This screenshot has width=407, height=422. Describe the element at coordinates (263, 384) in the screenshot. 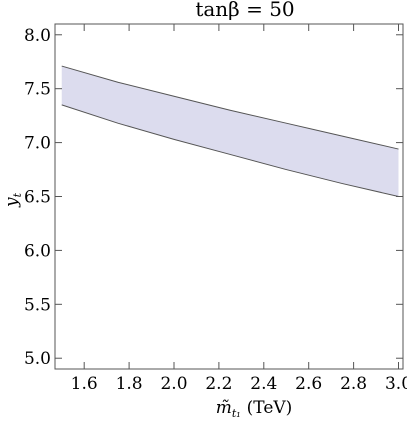

I see `x-tick-label: 2.4` at that location.